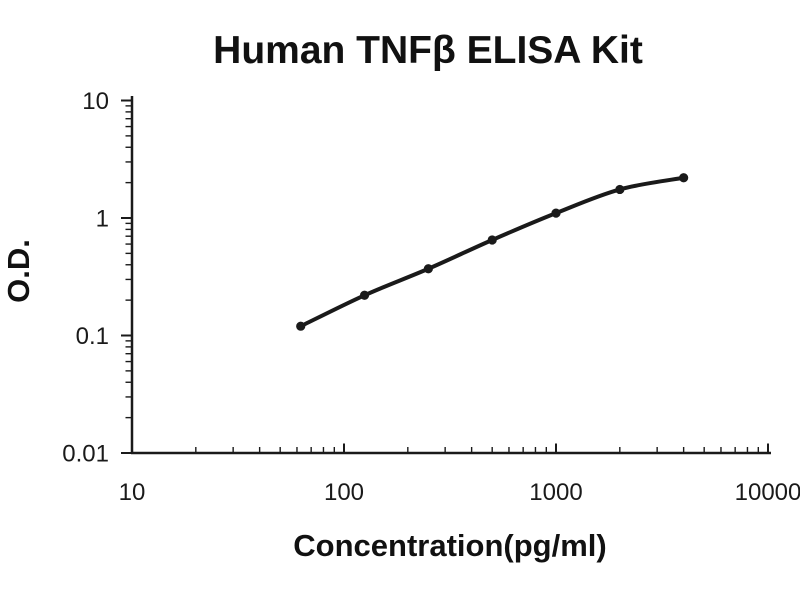  I want to click on x-axis-label: Concentration(pg/ml), so click(450, 545).